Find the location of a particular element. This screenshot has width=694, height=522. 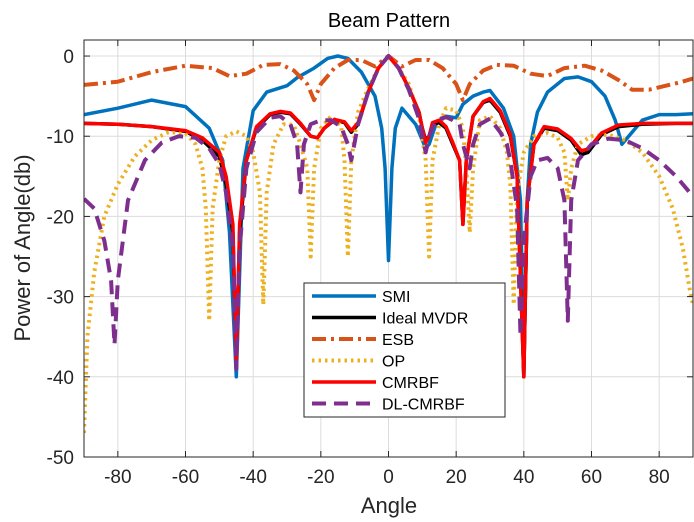

x-axis-label: Angle is located at coordinates (389, 505).